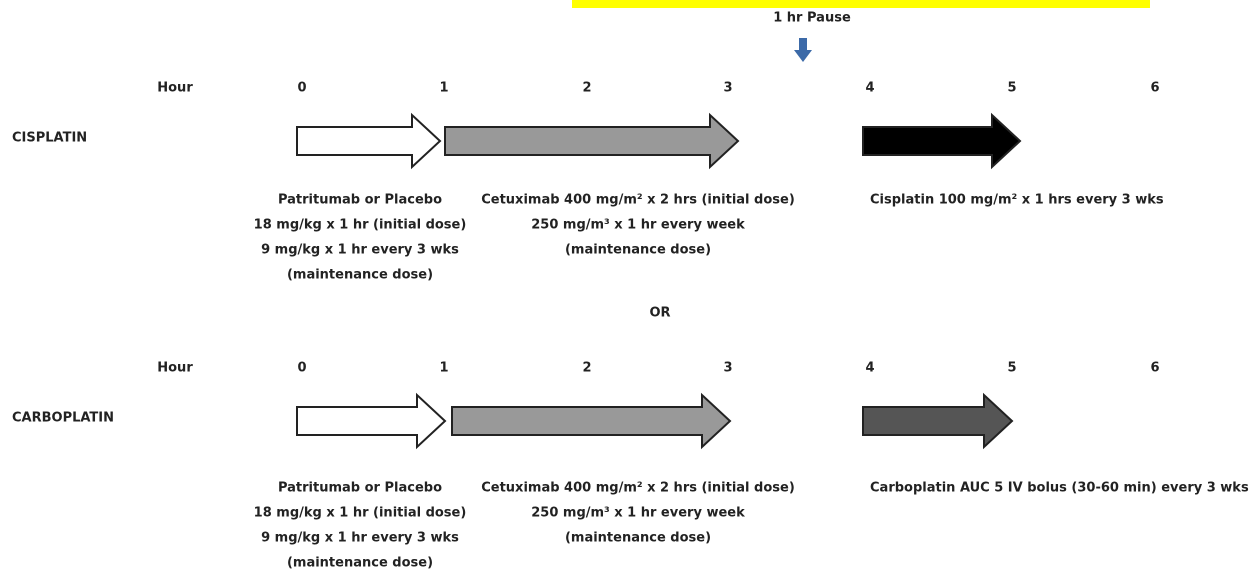 This screenshot has width=1255, height=573. What do you see at coordinates (1017, 200) in the screenshot?
I see `dose-text: Cisplatin 100 mg/m² x 1 hrs every 3 wks` at bounding box center [1017, 200].